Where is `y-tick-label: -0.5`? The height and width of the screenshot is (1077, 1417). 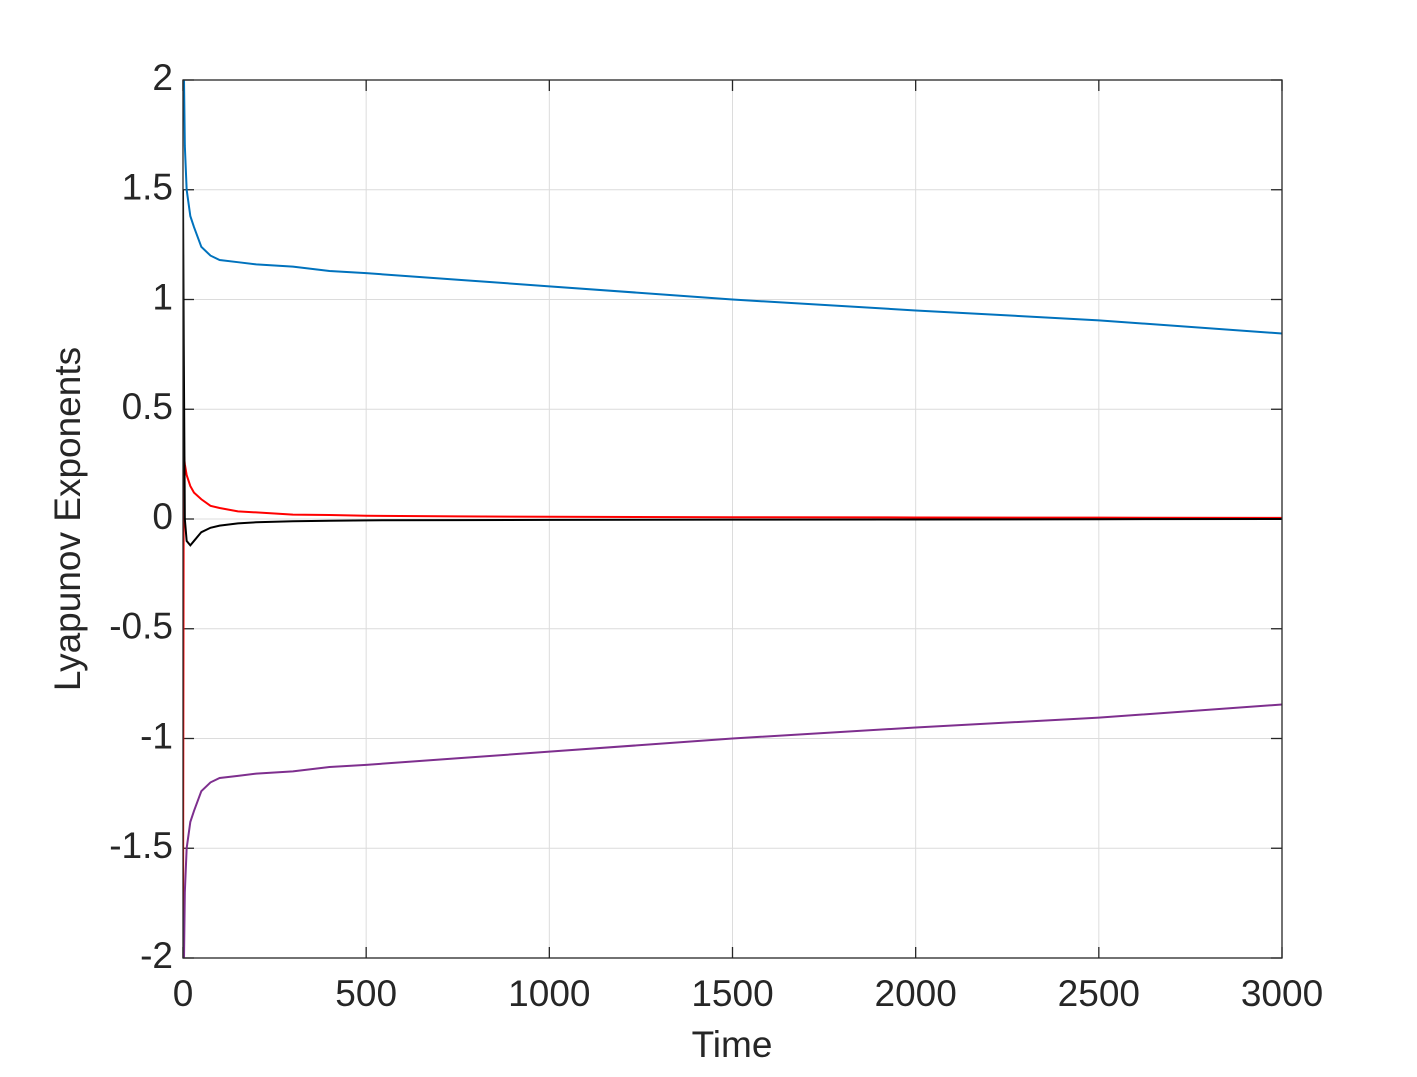 y-tick-label: -0.5 is located at coordinates (141, 626).